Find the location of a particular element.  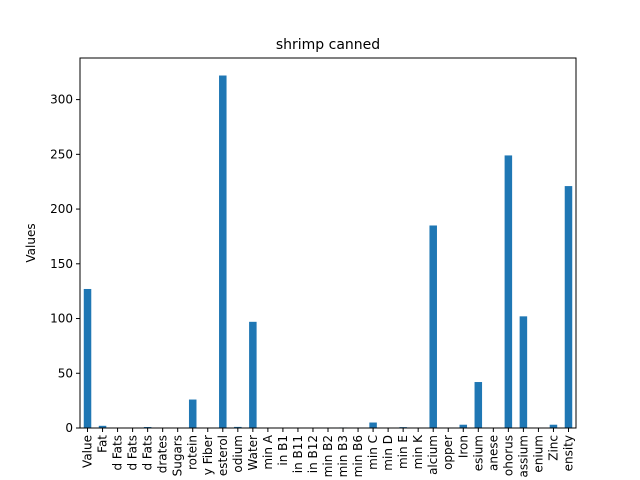

y-axis-ticks: 0 50 100 150 200 250 300 is located at coordinates (65, 264).